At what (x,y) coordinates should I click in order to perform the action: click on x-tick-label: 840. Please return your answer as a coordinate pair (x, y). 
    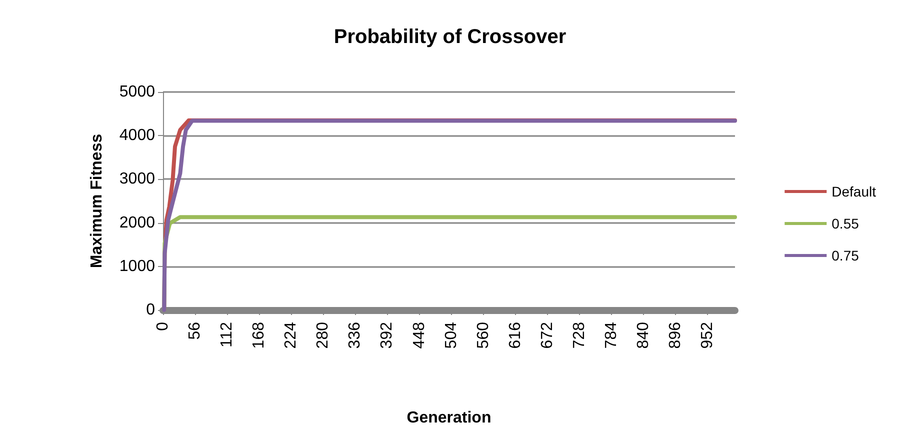
    Looking at the image, I should click on (643, 335).